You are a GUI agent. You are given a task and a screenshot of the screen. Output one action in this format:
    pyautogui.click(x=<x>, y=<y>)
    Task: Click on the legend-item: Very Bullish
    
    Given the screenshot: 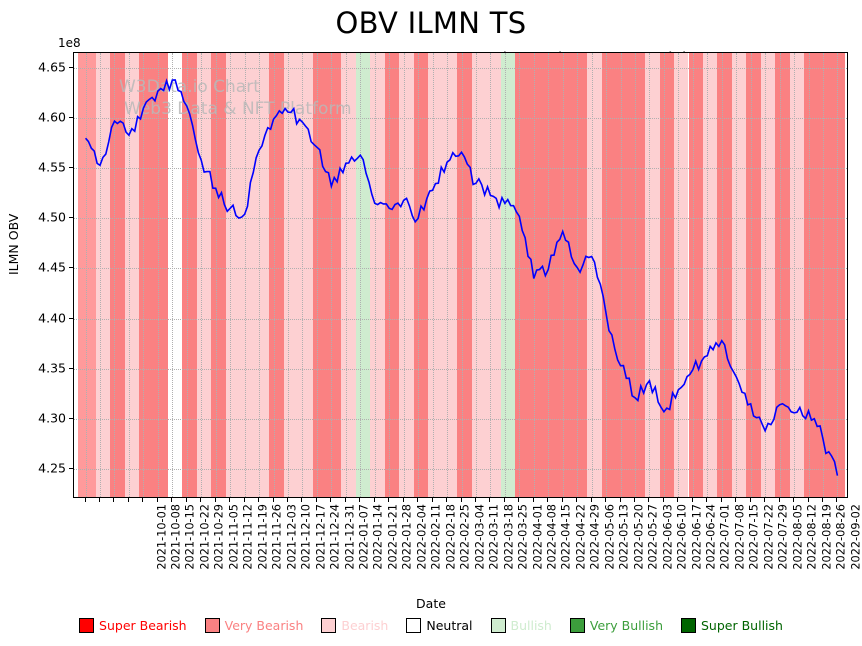 What is the action you would take?
    pyautogui.click(x=616, y=625)
    